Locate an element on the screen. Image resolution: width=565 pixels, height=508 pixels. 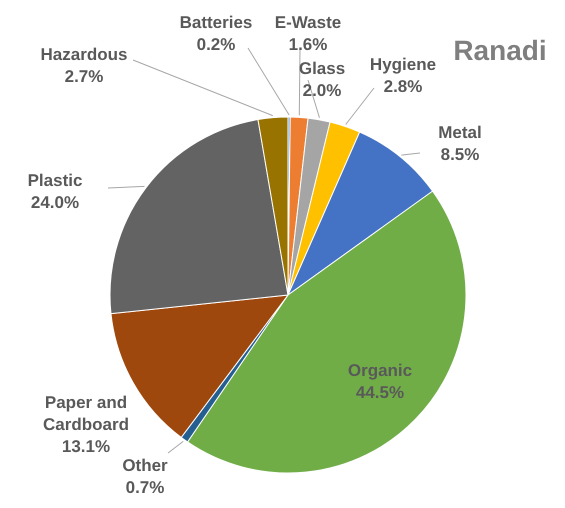
data-label: 0.2% is located at coordinates (216, 44).